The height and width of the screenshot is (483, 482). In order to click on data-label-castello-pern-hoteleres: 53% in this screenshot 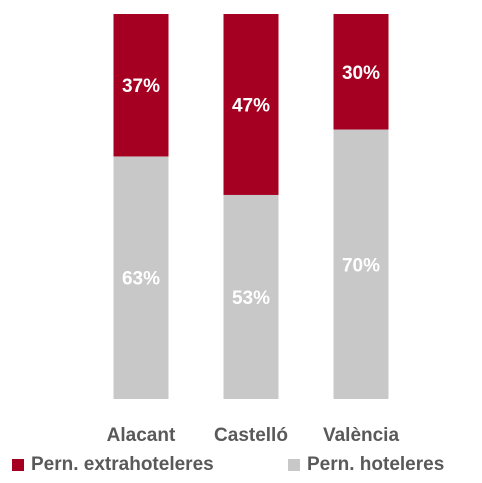, I will do `click(251, 298)`.